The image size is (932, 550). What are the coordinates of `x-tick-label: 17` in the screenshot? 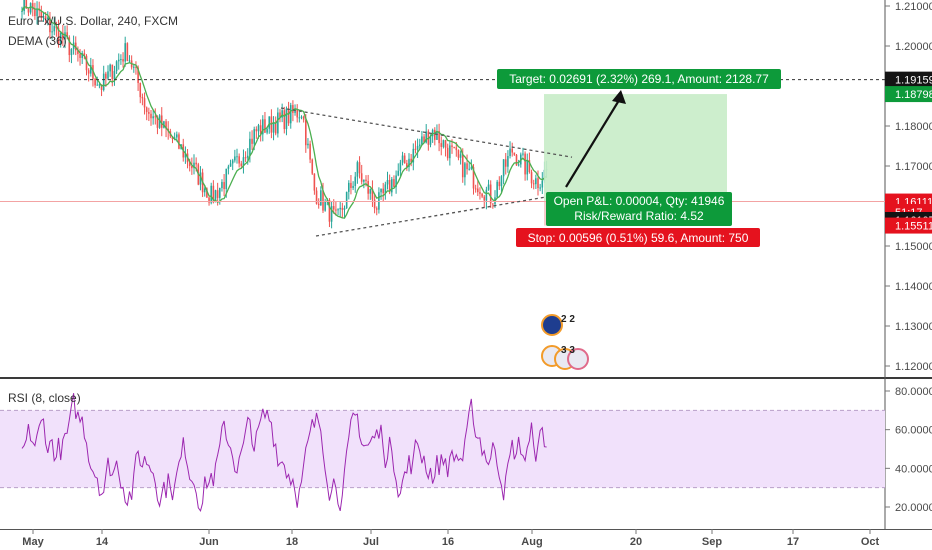 It's located at (793, 542).